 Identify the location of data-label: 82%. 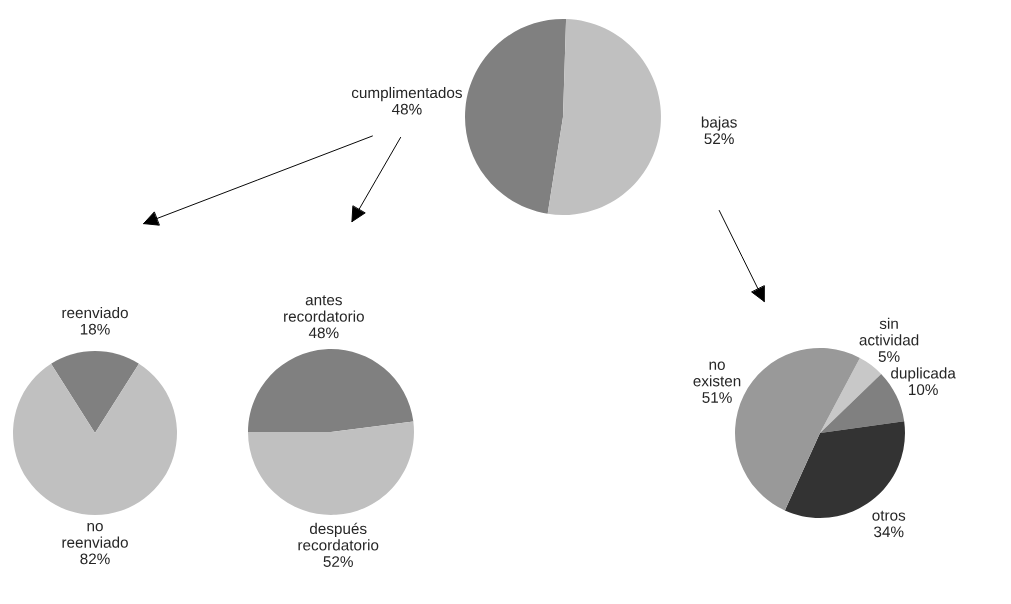
(95, 559).